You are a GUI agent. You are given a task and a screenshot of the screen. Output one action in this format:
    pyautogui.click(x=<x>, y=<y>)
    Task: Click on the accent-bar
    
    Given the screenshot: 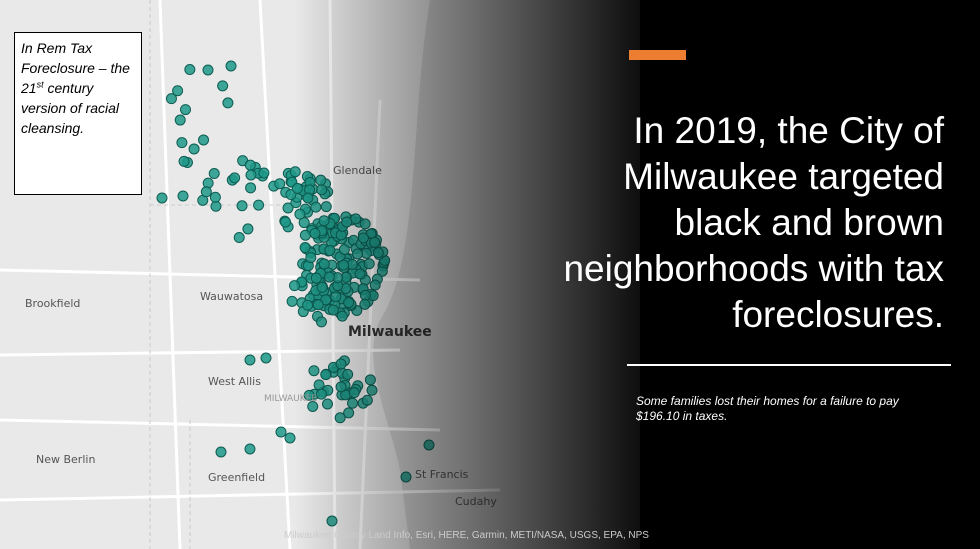 What is the action you would take?
    pyautogui.click(x=657, y=55)
    